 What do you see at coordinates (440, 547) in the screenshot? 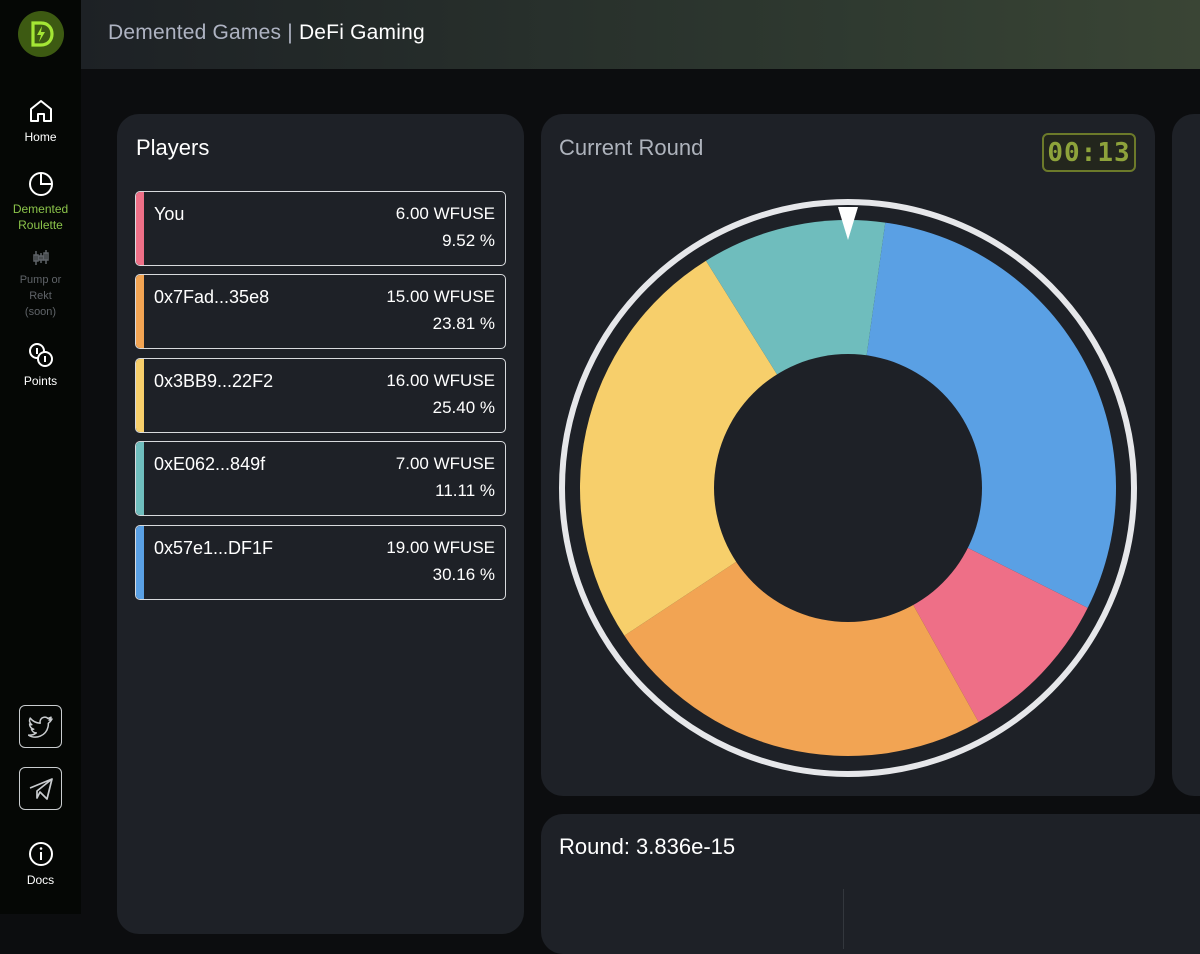
I see `player-amount: 19.00 WFUSE` at bounding box center [440, 547].